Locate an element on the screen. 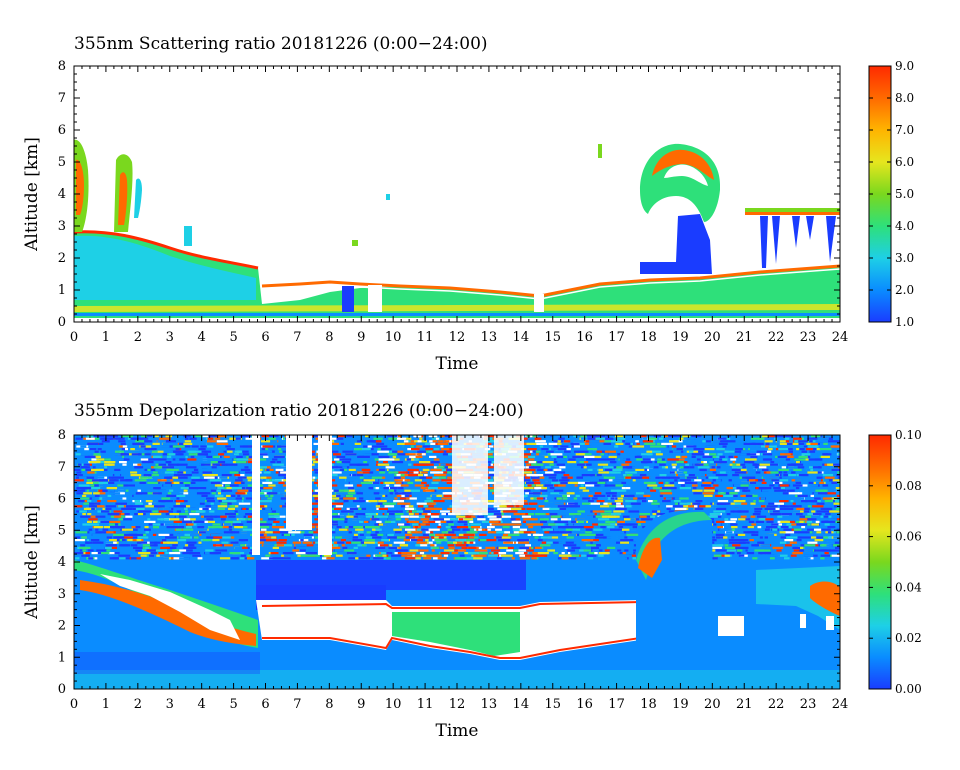 This screenshot has height=770, width=960. cirrus-21-24h is located at coordinates (792, 211).